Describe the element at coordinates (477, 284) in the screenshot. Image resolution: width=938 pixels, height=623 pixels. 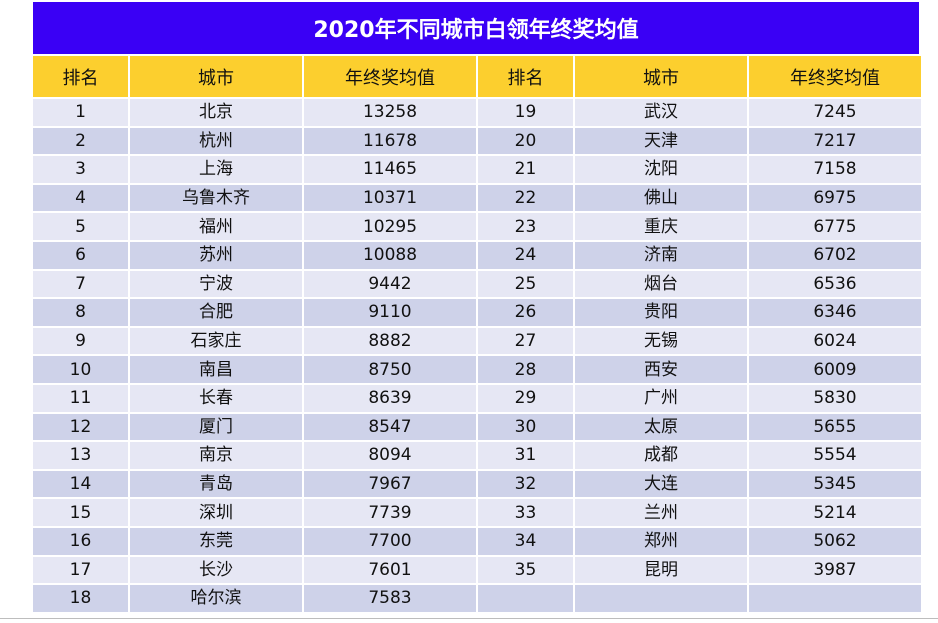
I see `table-row: 7 宁波 9442 25 烟台 6536` at that location.